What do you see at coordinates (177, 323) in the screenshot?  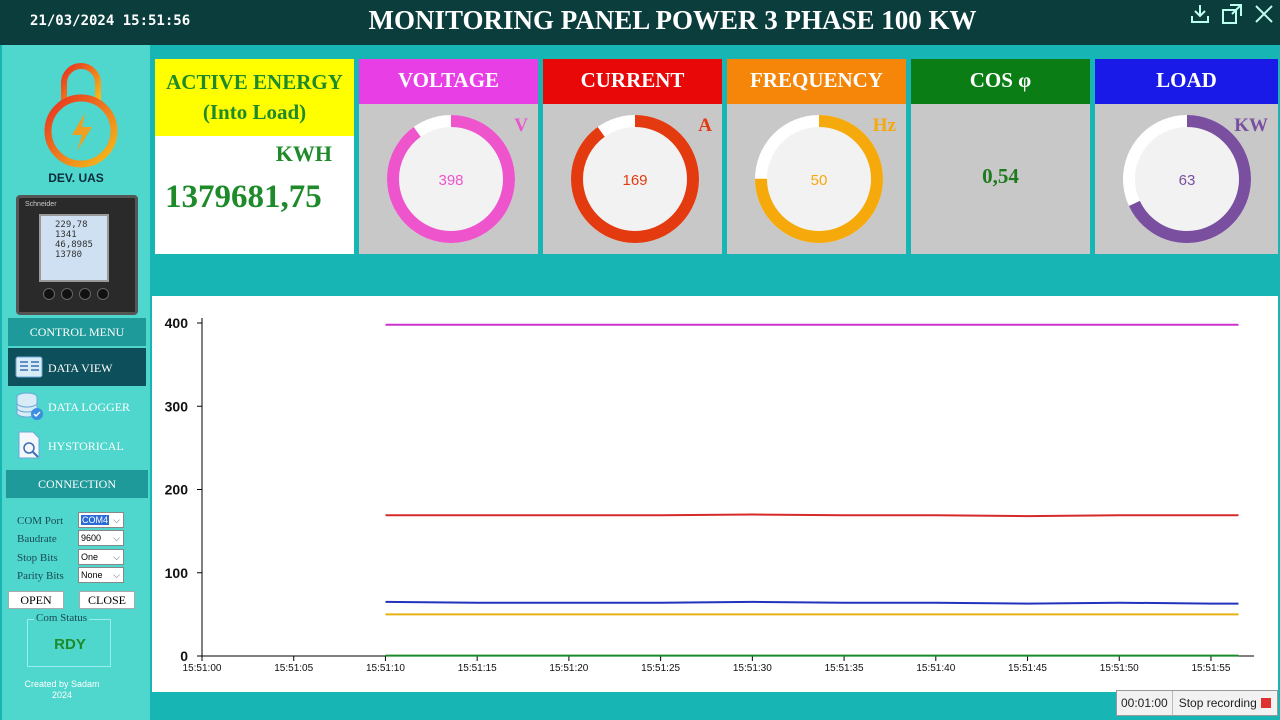 I see `y-tick-label: 400` at bounding box center [177, 323].